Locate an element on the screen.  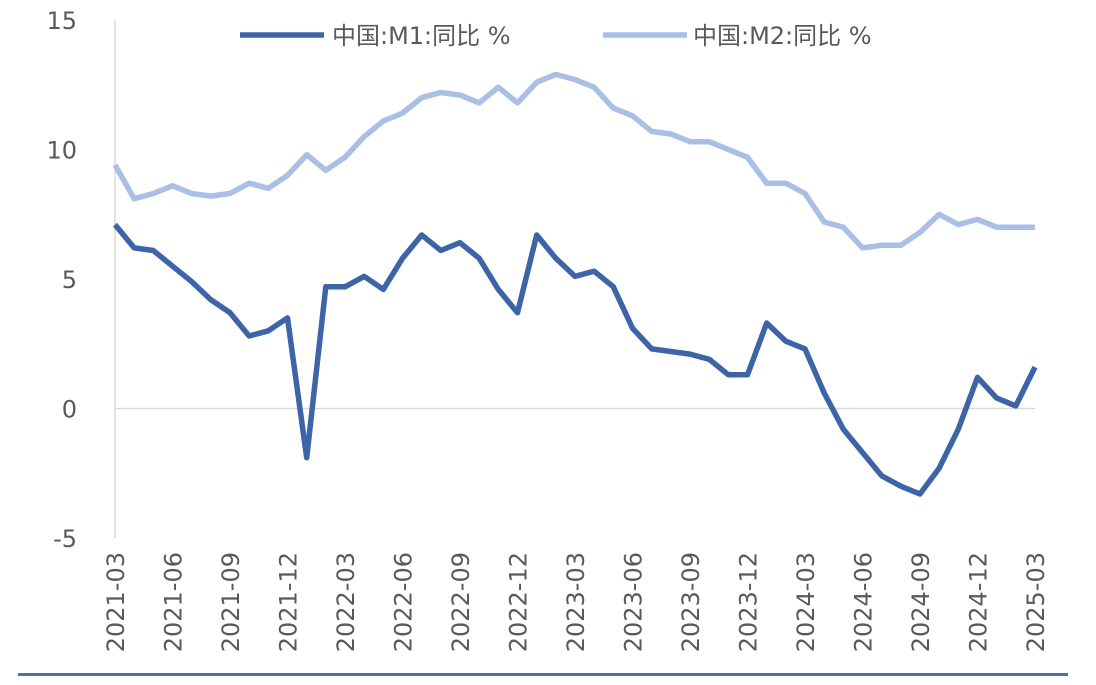
y-tick-label: 15 is located at coordinates (61, 21).